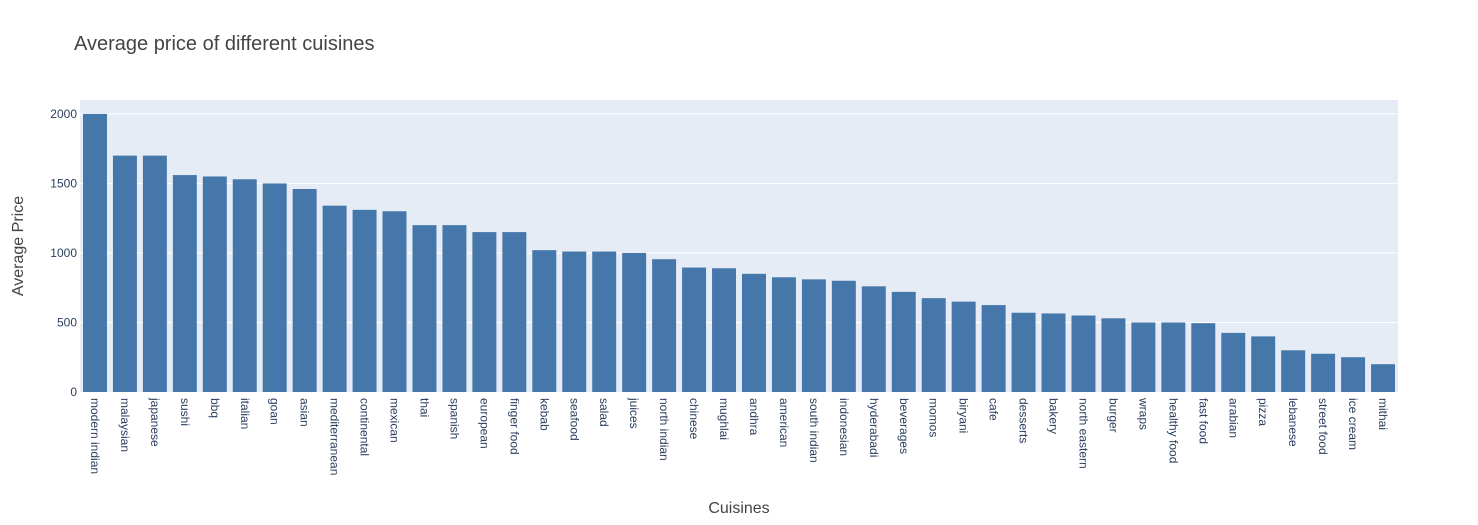 This screenshot has height=525, width=1478. Describe the element at coordinates (753, 332) in the screenshot. I see `bar-andhra` at that location.